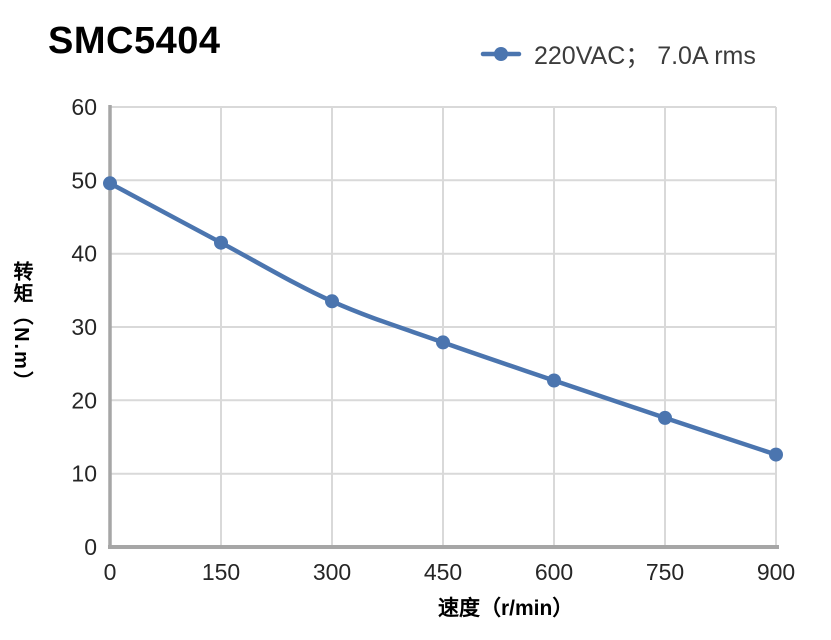 Image resolution: width=831 pixels, height=640 pixels. What do you see at coordinates (84, 107) in the screenshot?
I see `y-tick-label: 60` at bounding box center [84, 107].